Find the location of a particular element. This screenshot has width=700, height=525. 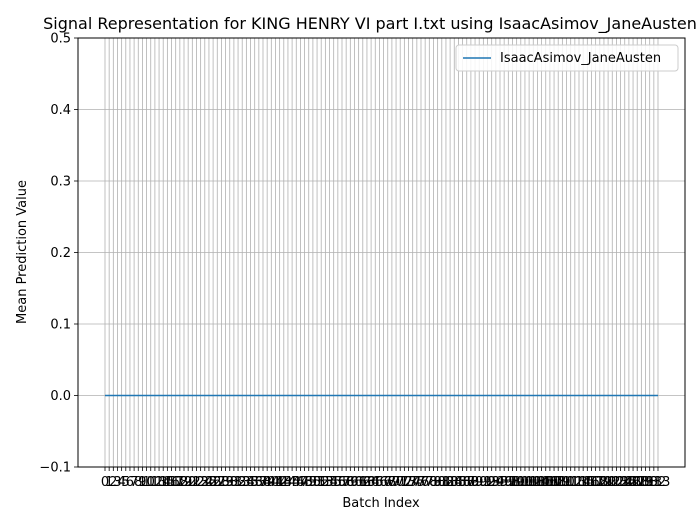

x-tick-label: 123 is located at coordinates (616, 482).